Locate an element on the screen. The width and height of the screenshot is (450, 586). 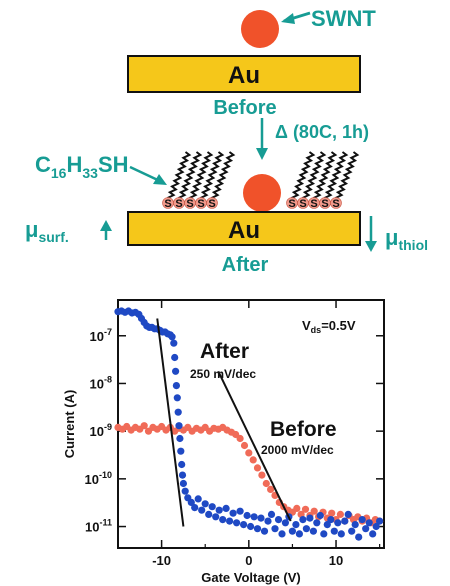
series-before is located at coordinates (249, 474).